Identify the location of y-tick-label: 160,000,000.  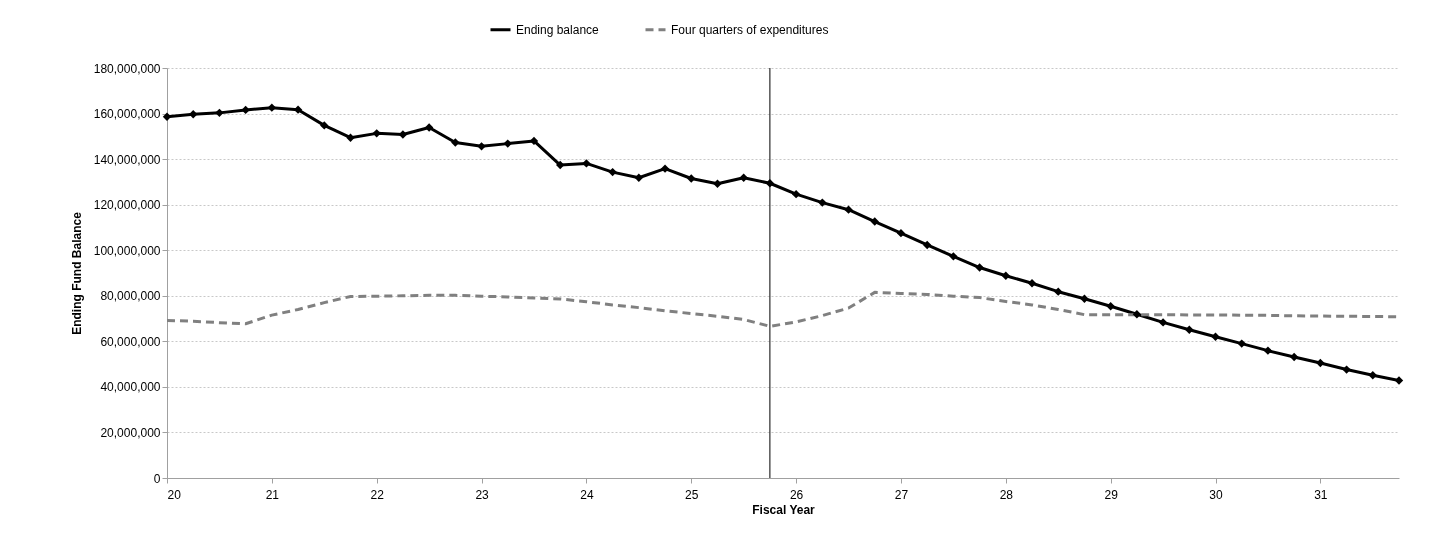
(127, 114).